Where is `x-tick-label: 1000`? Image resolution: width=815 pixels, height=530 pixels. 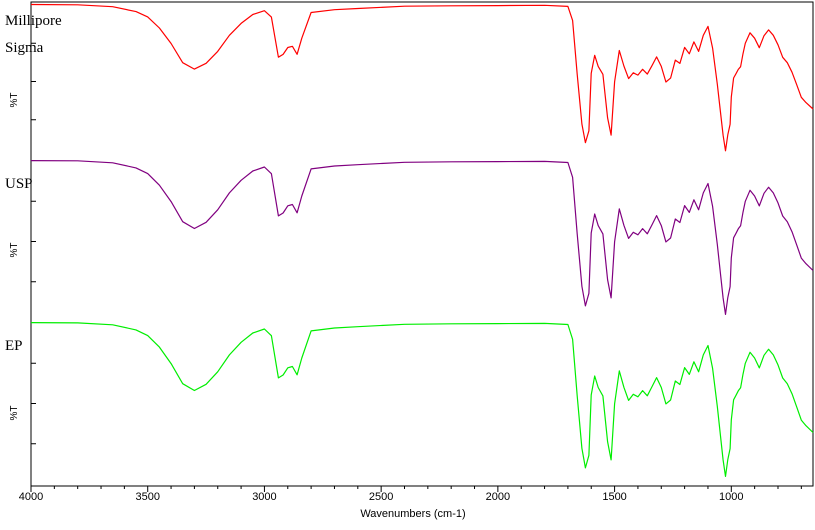
x-tick-label: 1000 is located at coordinates (731, 497).